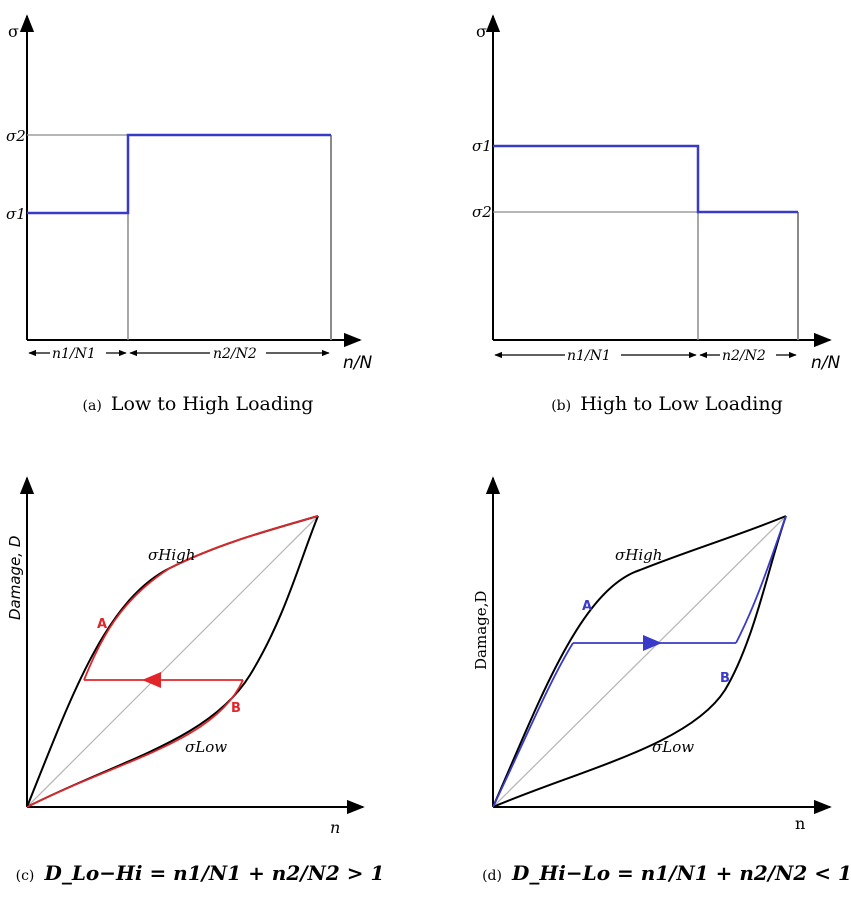 This screenshot has width=851, height=900. I want to click on panel-d-diagonal, so click(639, 661).